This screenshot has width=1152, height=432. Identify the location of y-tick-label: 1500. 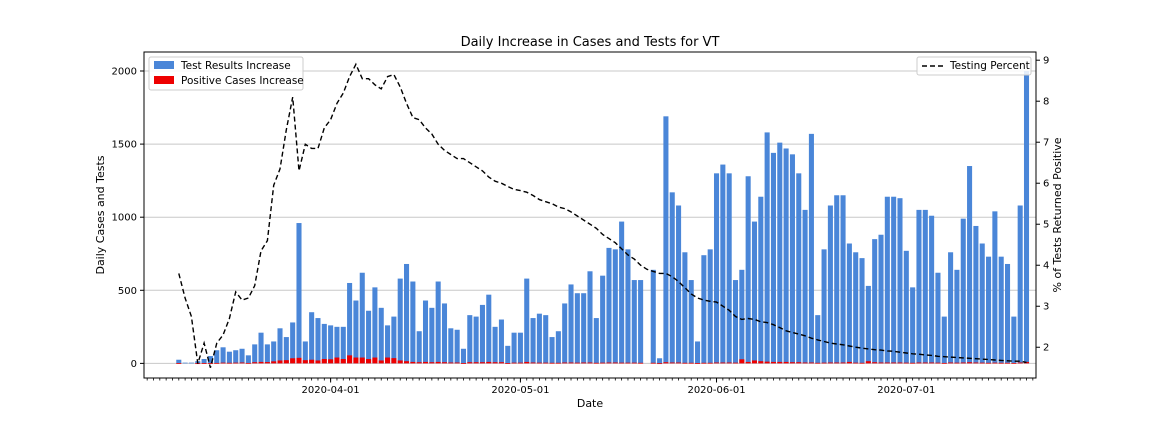
(124, 145).